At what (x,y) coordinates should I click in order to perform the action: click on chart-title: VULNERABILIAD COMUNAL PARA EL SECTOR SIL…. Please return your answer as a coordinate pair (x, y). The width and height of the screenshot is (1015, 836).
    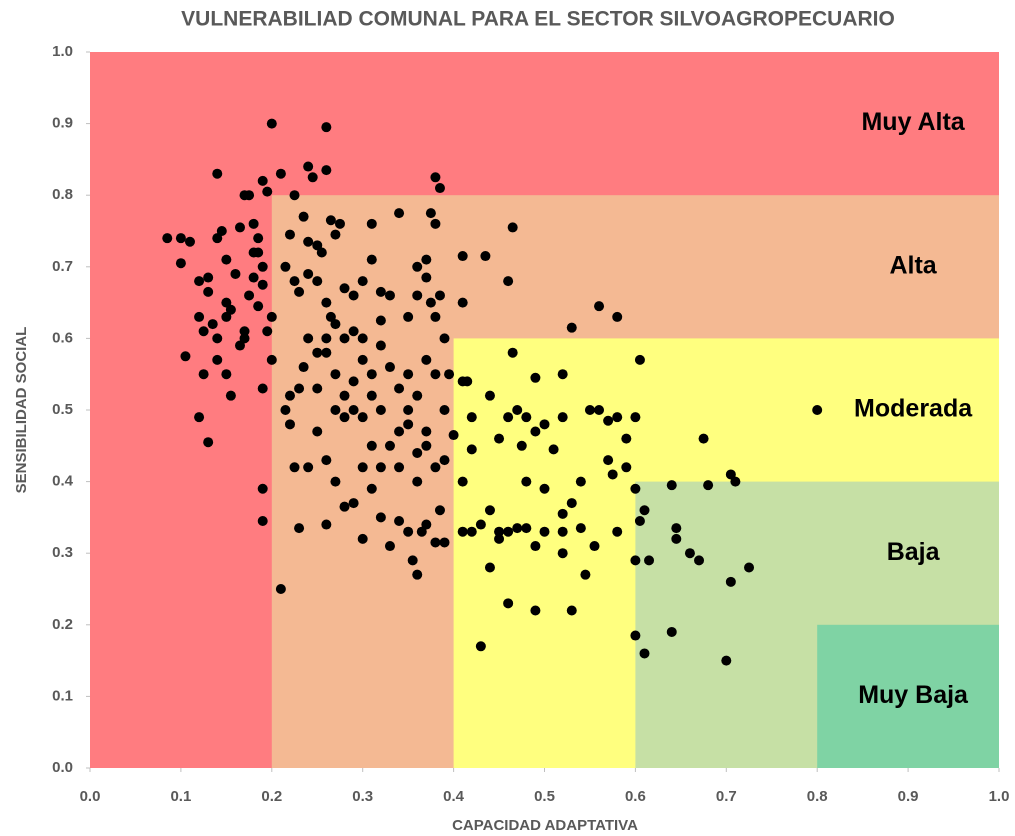
    Looking at the image, I should click on (538, 19).